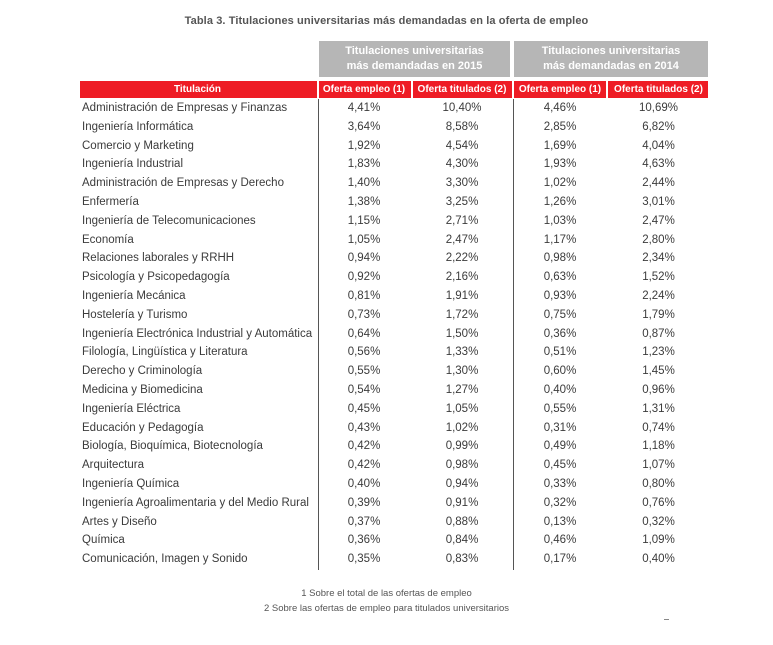 The image size is (773, 645). Describe the element at coordinates (560, 89) in the screenshot. I see `header-oferta-empleo-2014: Oferta empleo (1)` at that location.